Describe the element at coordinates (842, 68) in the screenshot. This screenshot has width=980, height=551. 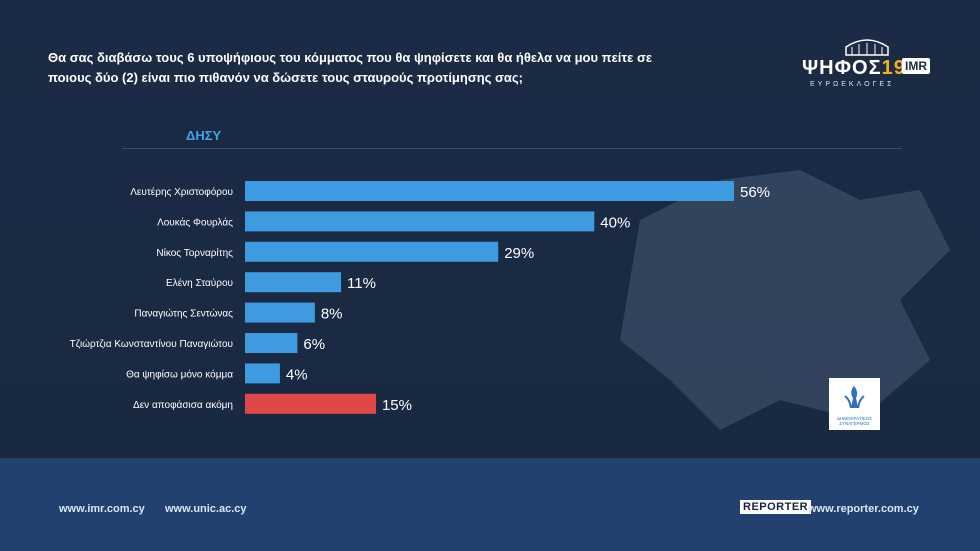
I see `logo-text: ΨΗΦΟΣ` at that location.